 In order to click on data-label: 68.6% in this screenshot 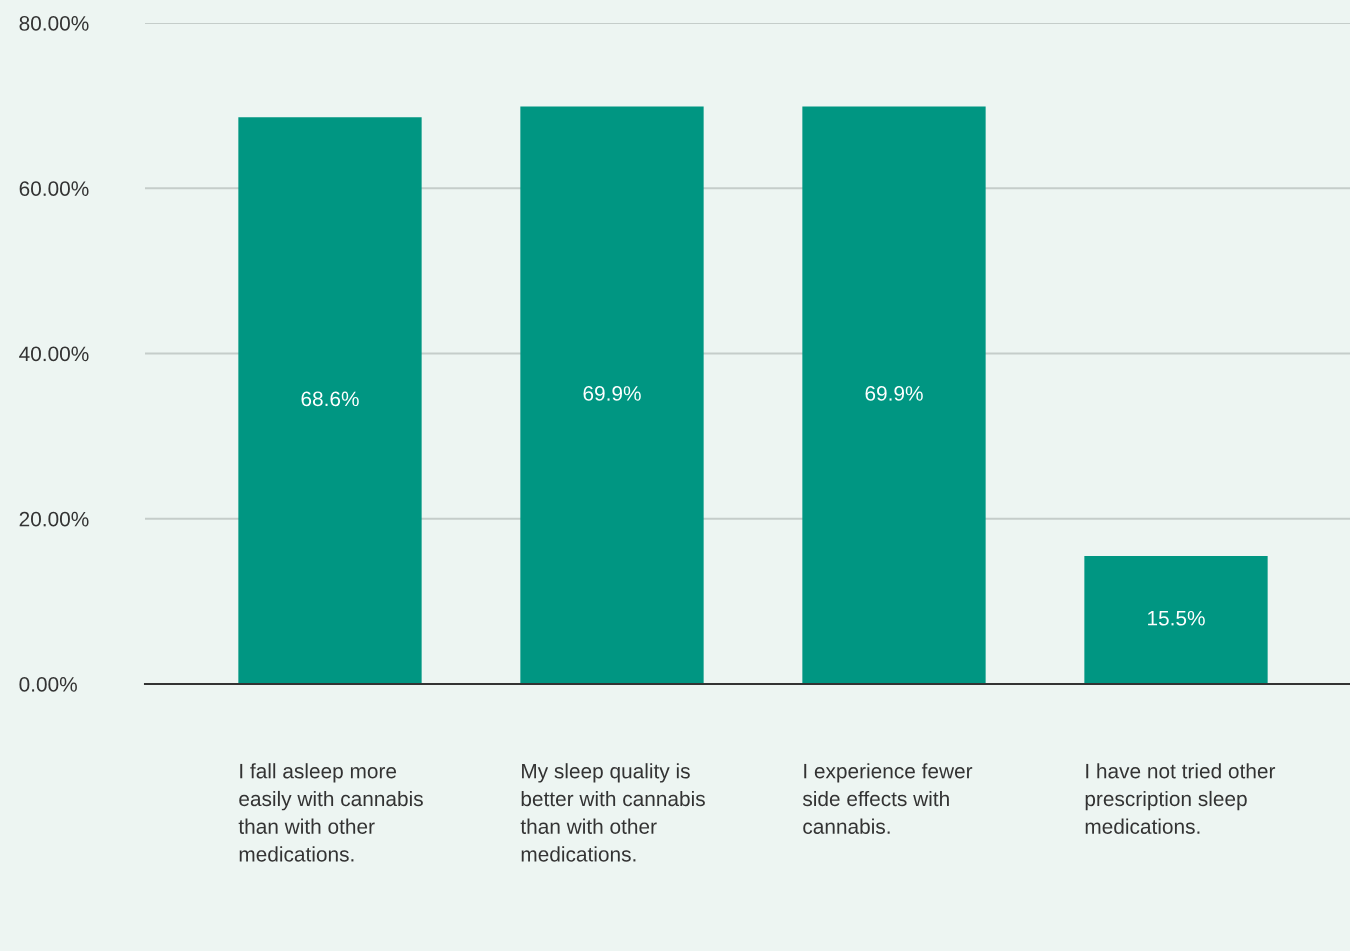, I will do `click(330, 399)`.